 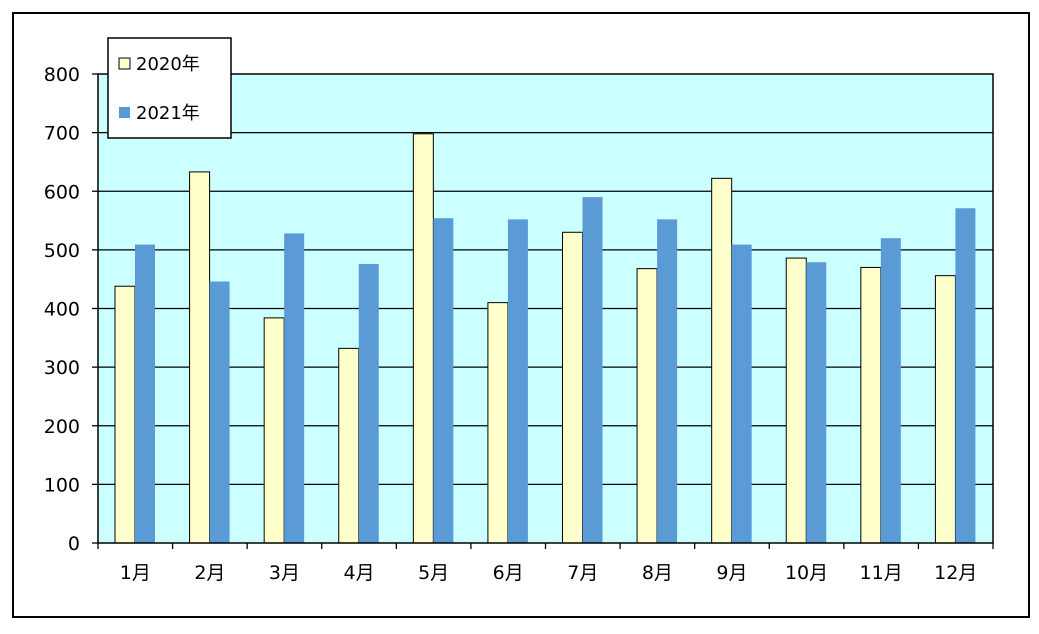 What do you see at coordinates (62, 368) in the screenshot?
I see `y-tick-label: 300` at bounding box center [62, 368].